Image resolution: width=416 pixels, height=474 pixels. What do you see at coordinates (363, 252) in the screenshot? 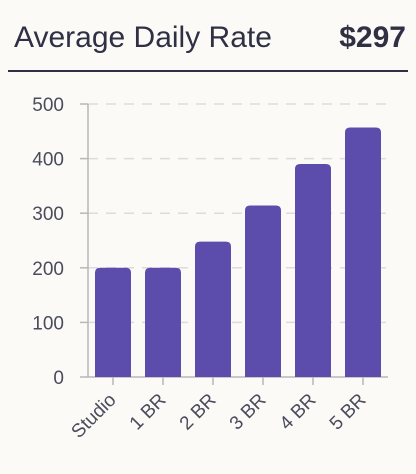
I see `bar-5-br` at bounding box center [363, 252].